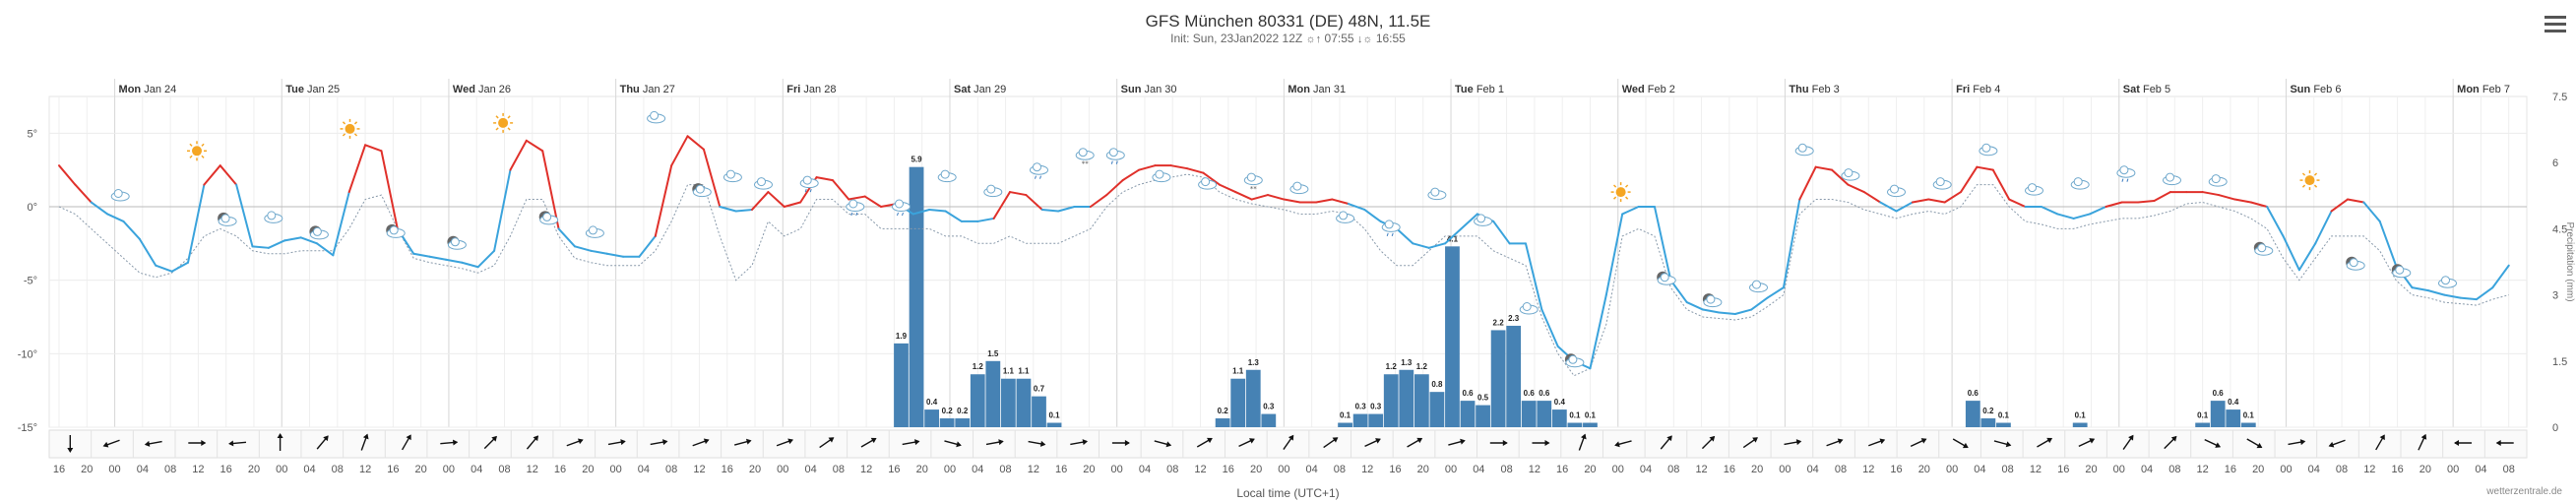  What do you see at coordinates (980, 89) in the screenshot?
I see `day-label: Sat Jan 29` at bounding box center [980, 89].